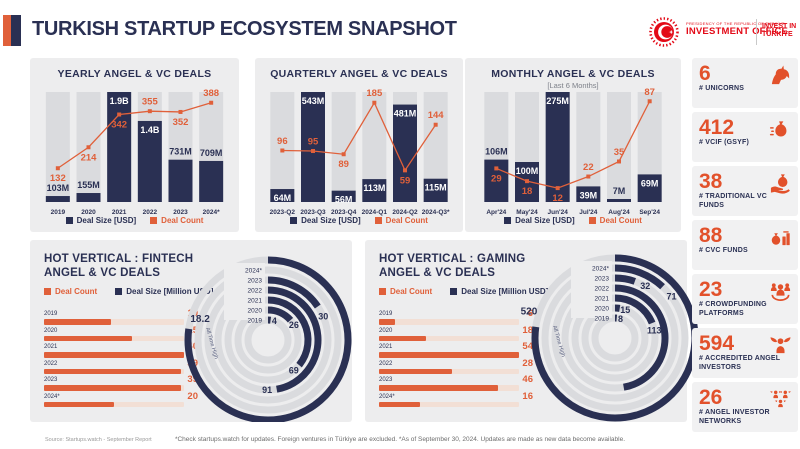 The width and height of the screenshot is (800, 449). What do you see at coordinates (602, 299) in the screenshot?
I see `radial-year-label: 2021` at bounding box center [602, 299].